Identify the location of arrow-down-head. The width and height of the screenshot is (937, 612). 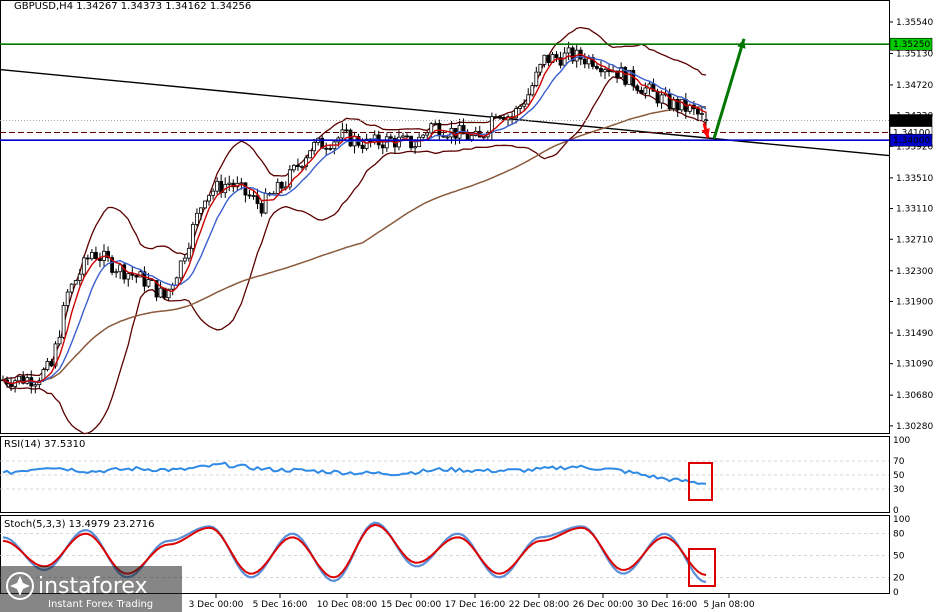
(705, 133).